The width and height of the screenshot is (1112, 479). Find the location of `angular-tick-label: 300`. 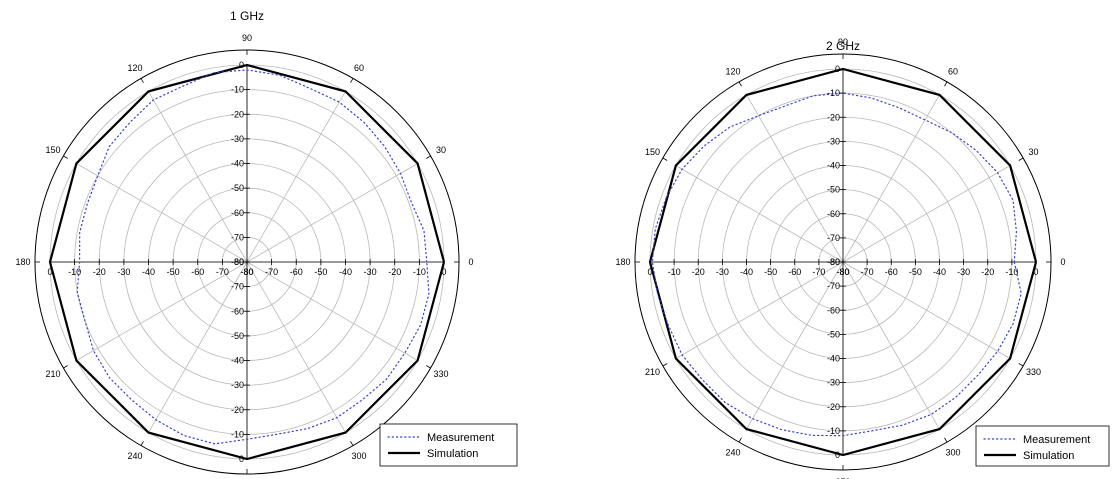

angular-tick-label: 300 is located at coordinates (952, 453).